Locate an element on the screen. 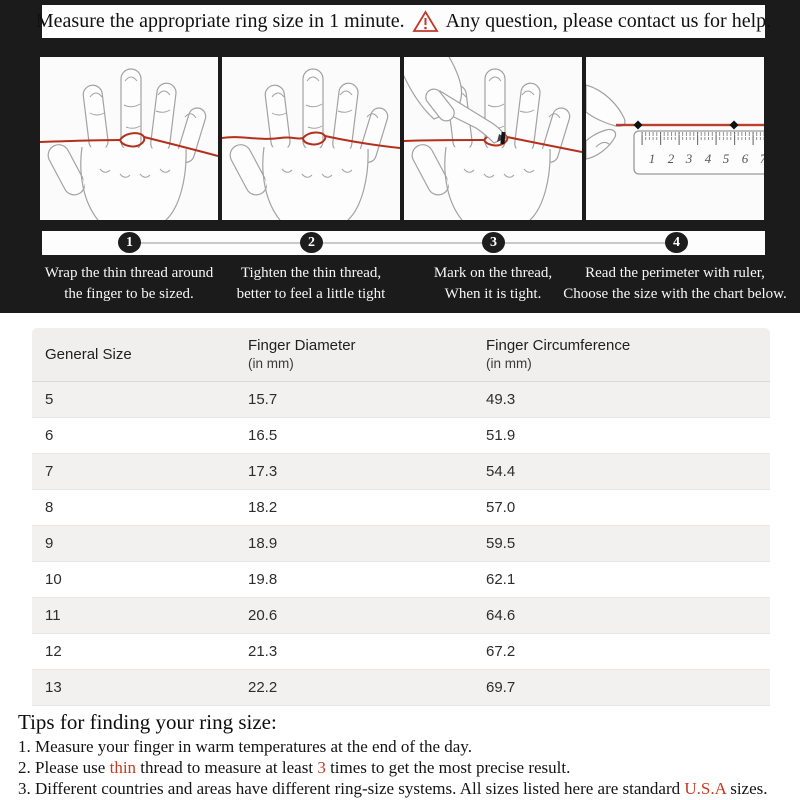 The image size is (800, 800). cell-circumference: 62.1 is located at coordinates (628, 579).